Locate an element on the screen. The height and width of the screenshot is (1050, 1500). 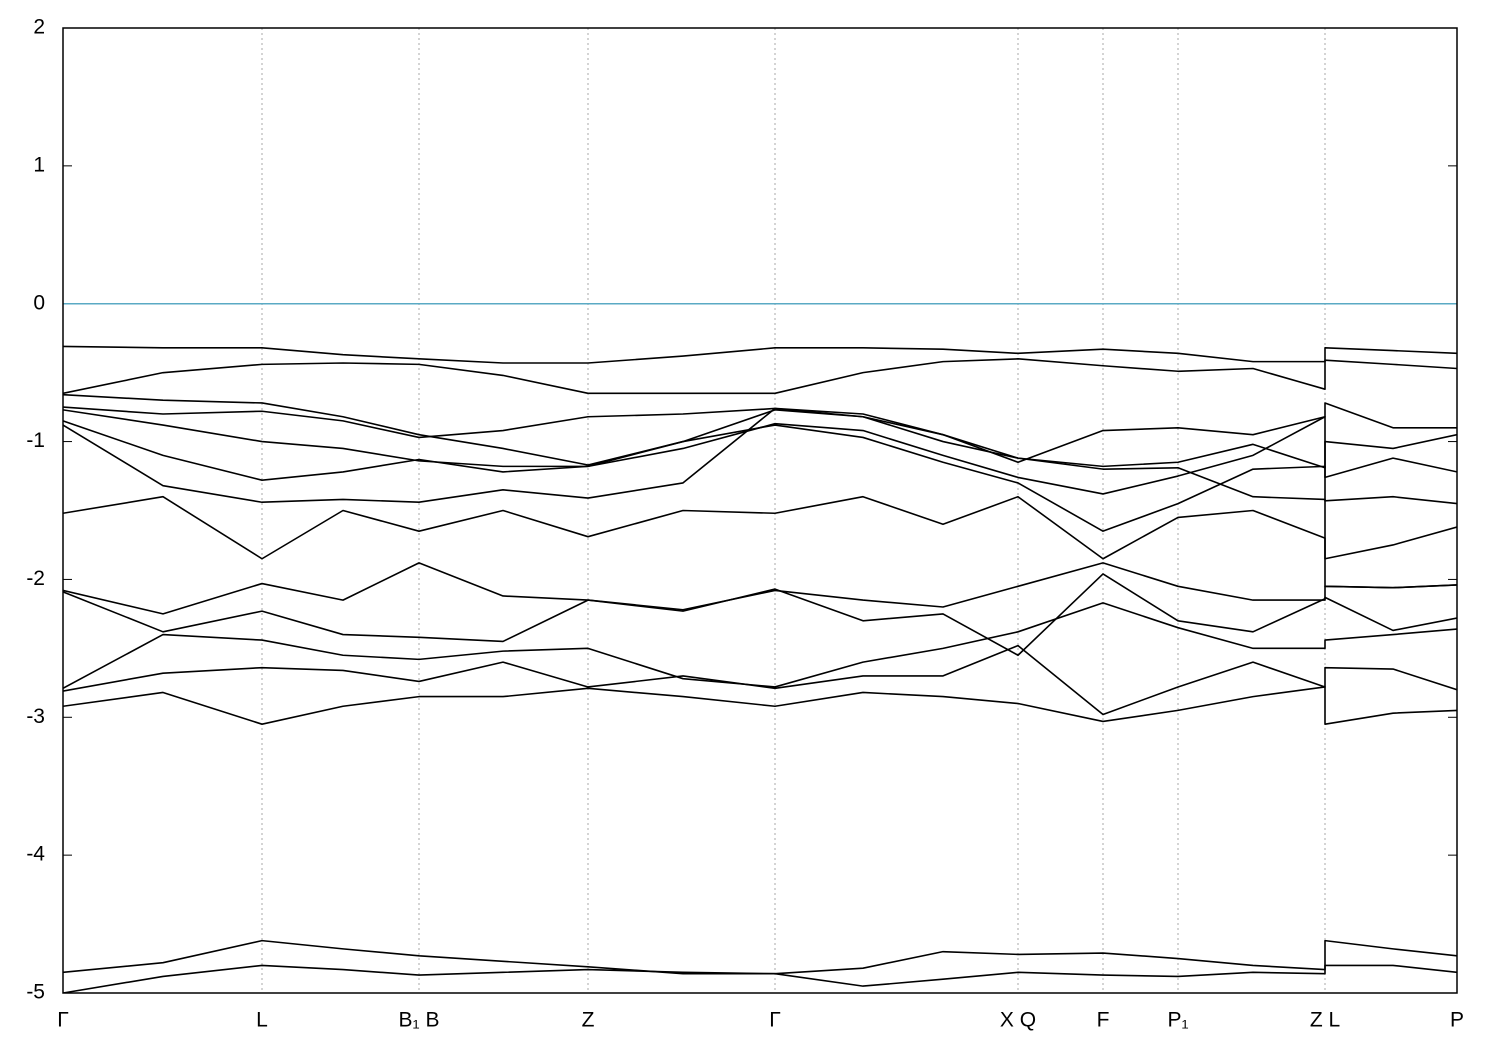
x-tick-label: X Q is located at coordinates (1018, 1020).